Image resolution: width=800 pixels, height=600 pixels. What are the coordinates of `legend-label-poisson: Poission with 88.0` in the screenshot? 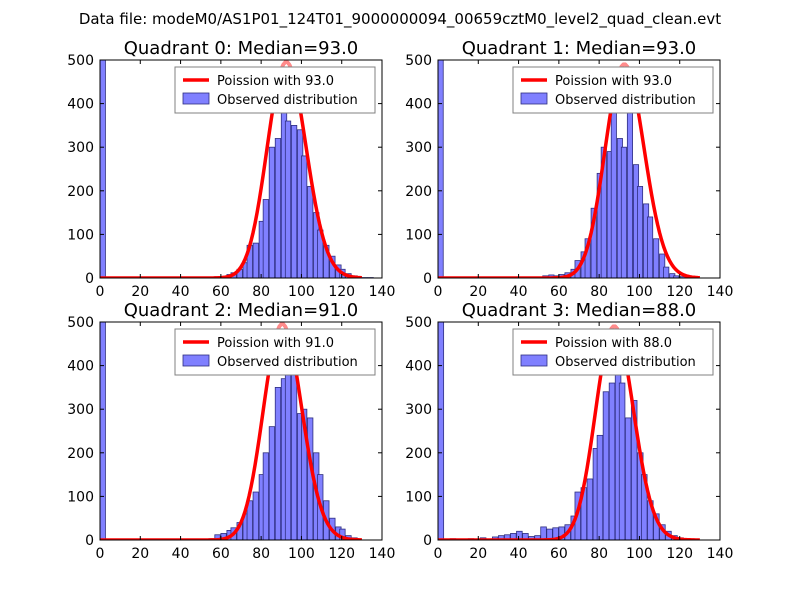 It's located at (613, 343).